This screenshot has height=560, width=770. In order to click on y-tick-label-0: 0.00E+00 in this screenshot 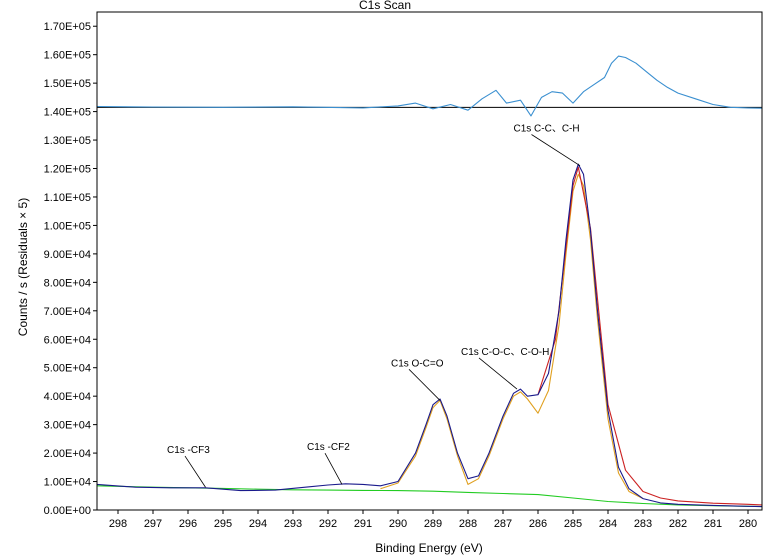, I will do `click(67, 511)`.